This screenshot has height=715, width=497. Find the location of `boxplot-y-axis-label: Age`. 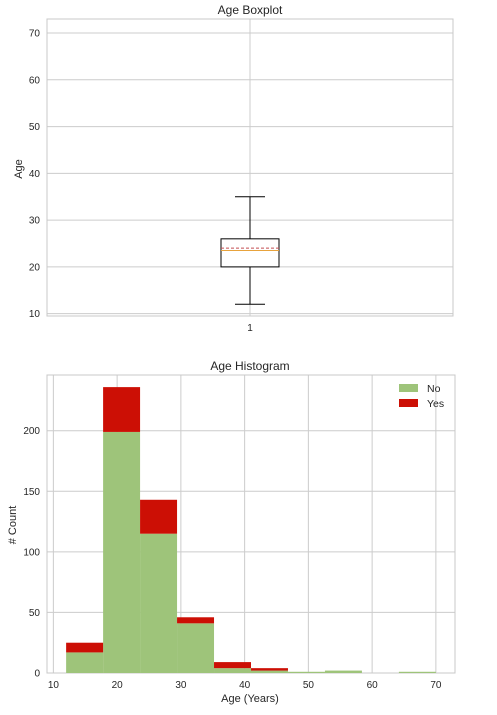

boxplot-y-axis-label: Age is located at coordinates (19, 169).